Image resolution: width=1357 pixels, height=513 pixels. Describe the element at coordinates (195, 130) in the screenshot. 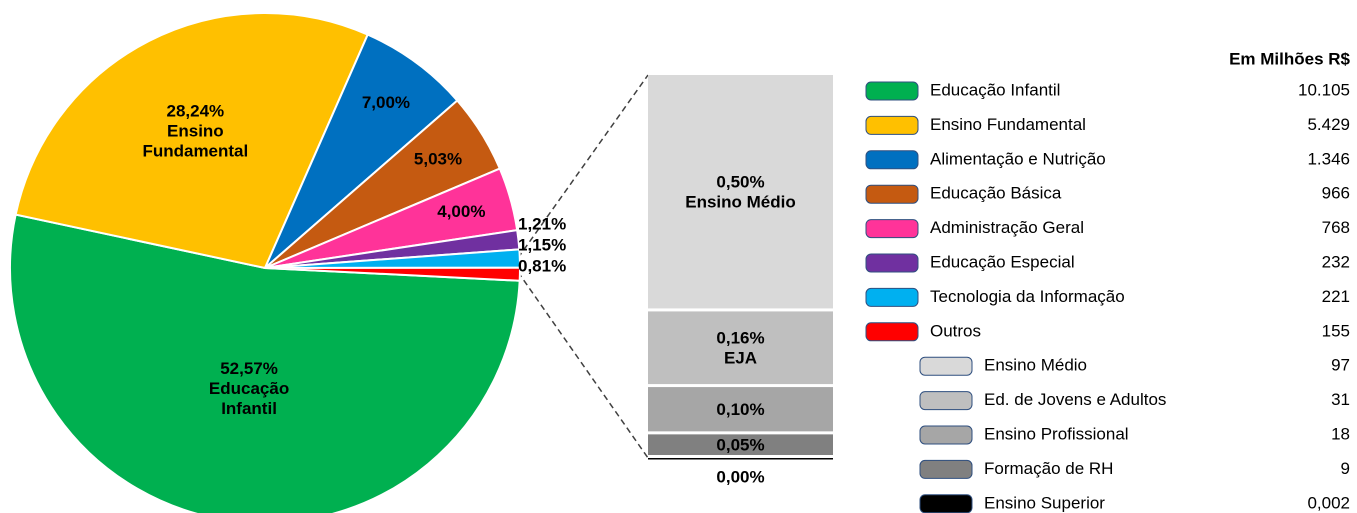

I see `slice-name: Ensino` at that location.